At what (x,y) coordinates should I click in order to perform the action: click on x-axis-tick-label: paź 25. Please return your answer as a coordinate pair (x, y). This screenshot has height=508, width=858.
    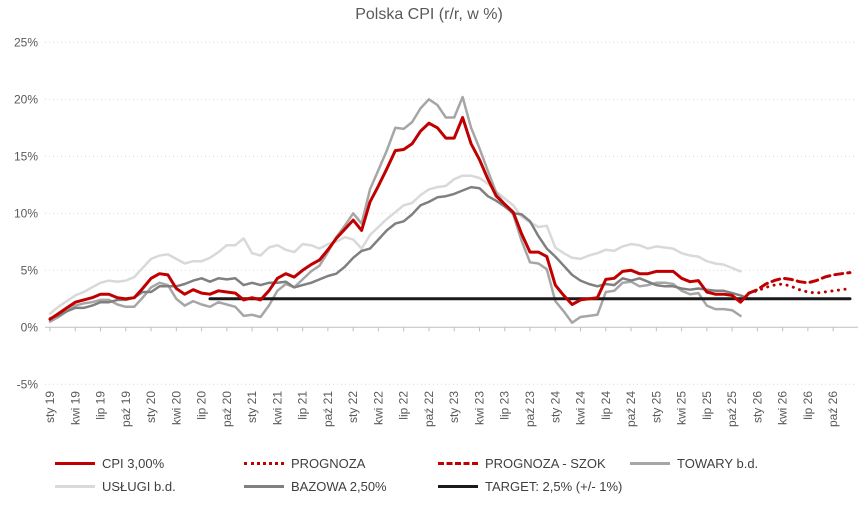
    Looking at the image, I should click on (732, 409).